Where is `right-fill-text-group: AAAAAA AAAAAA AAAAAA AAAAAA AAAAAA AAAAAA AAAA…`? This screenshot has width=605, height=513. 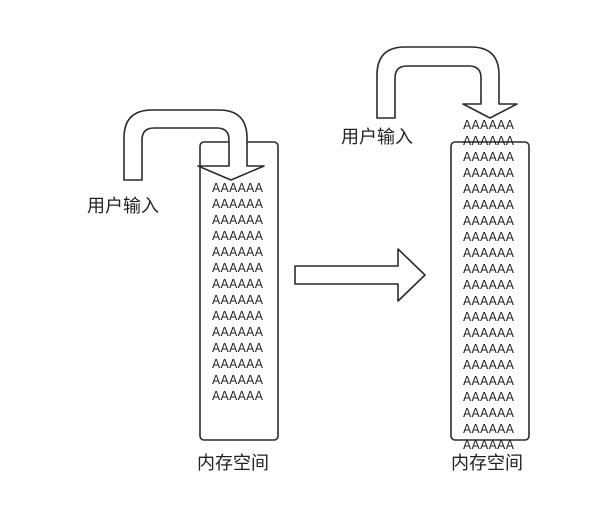 right-fill-text-group: AAAAAA AAAAAA AAAAAA AAAAAA AAAAAA AAAAAA AAAA… is located at coordinates (489, 285).